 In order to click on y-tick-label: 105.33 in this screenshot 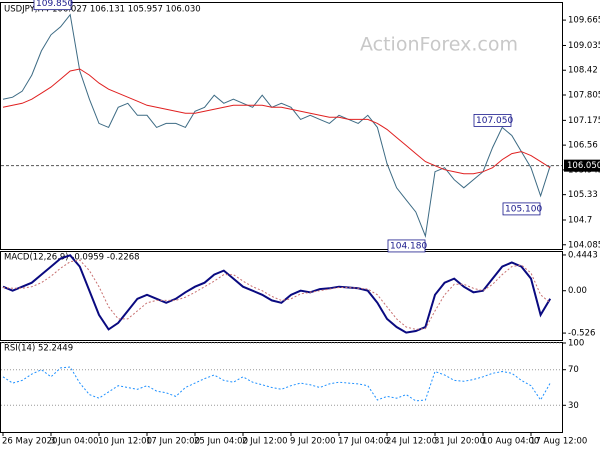, I will do `click(583, 195)`.